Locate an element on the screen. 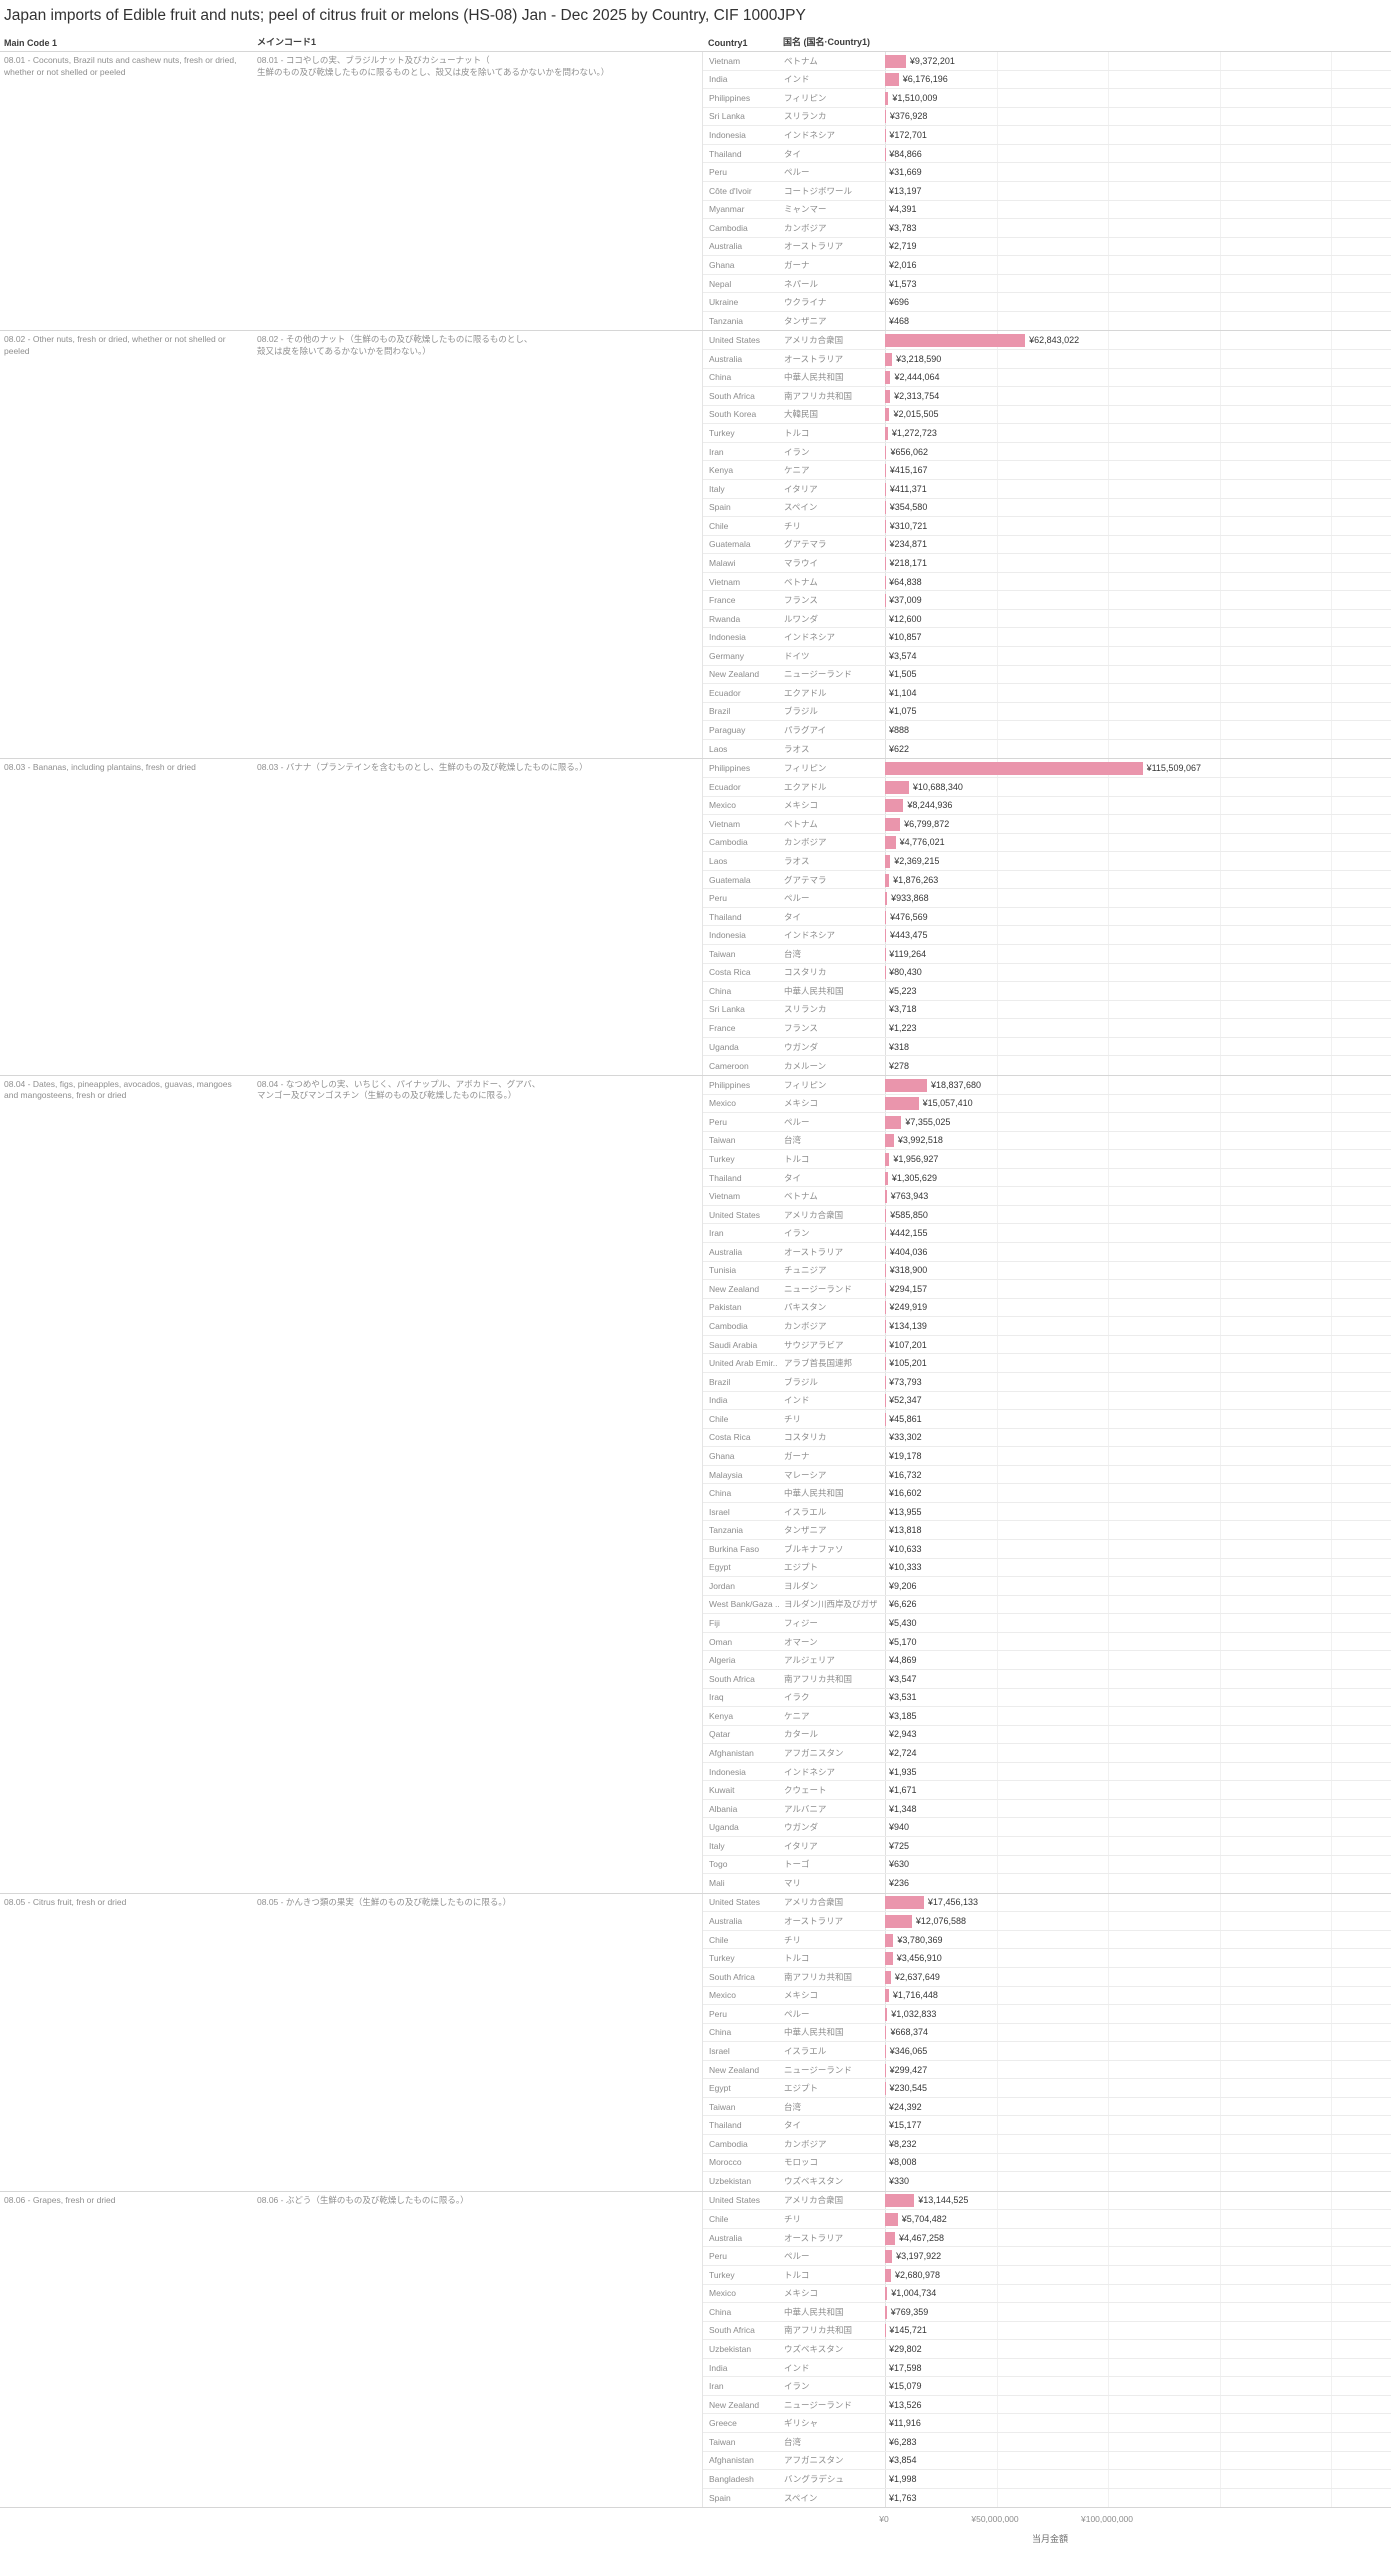 Image resolution: width=1391 pixels, height=2560 pixels. country-name-en: Fiji is located at coordinates (714, 1623).